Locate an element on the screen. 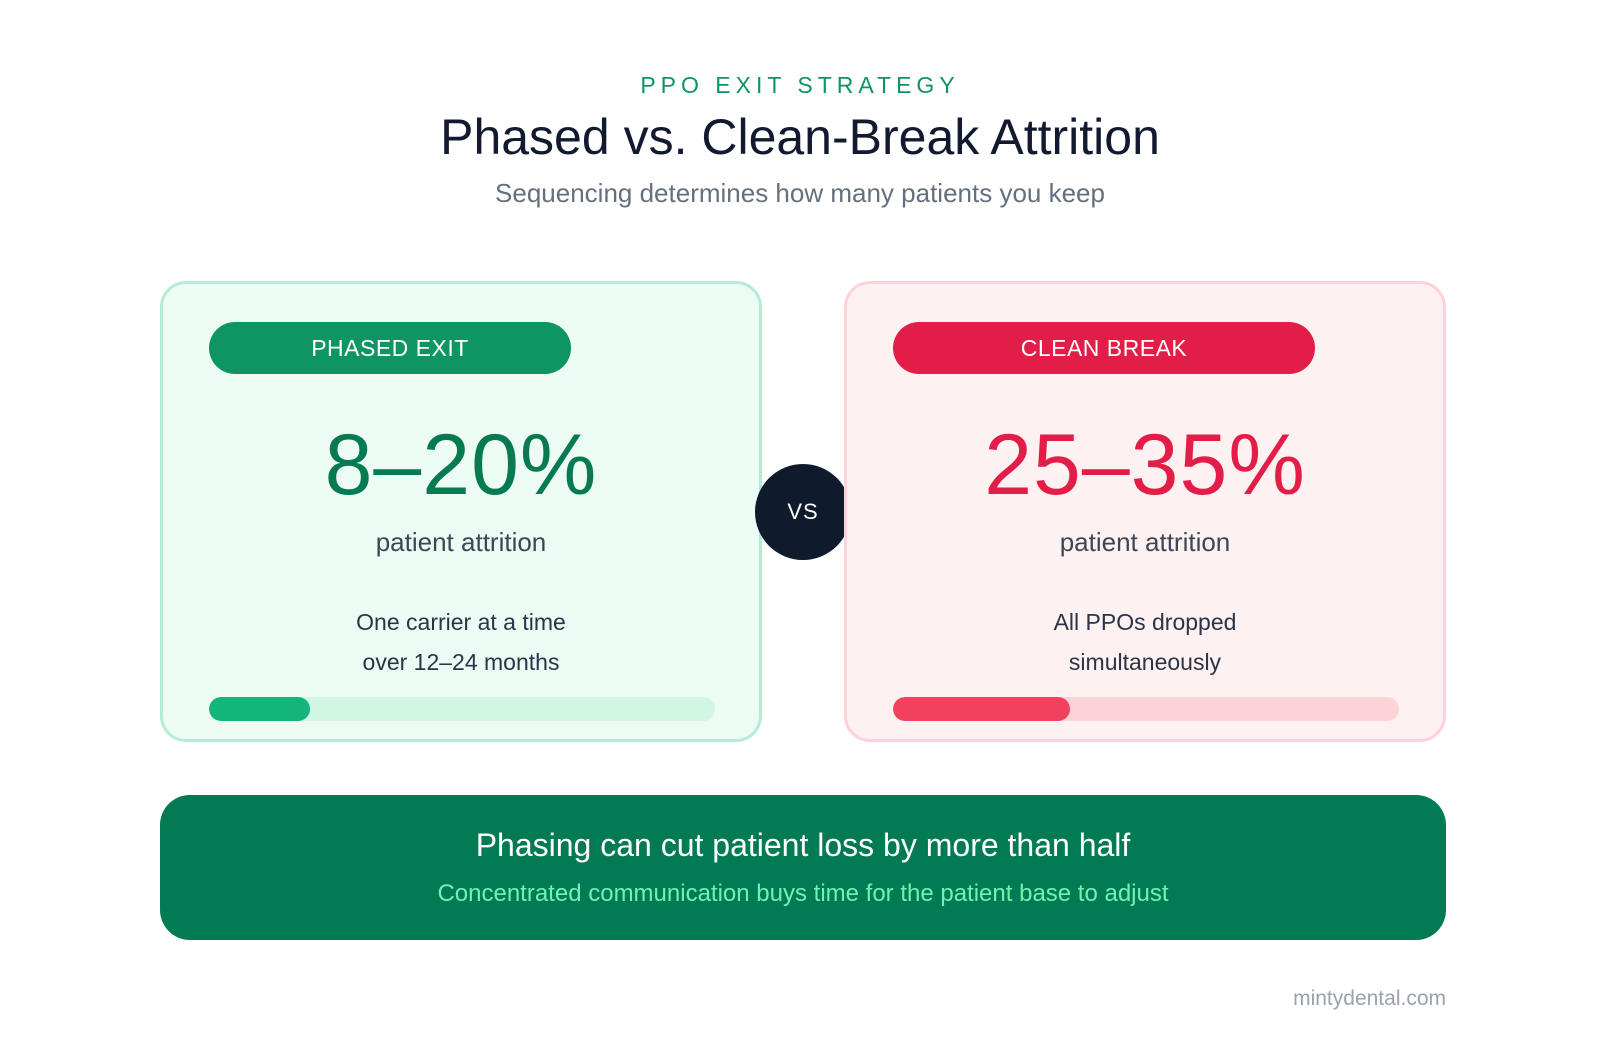  phased-progress-track is located at coordinates (462, 709).